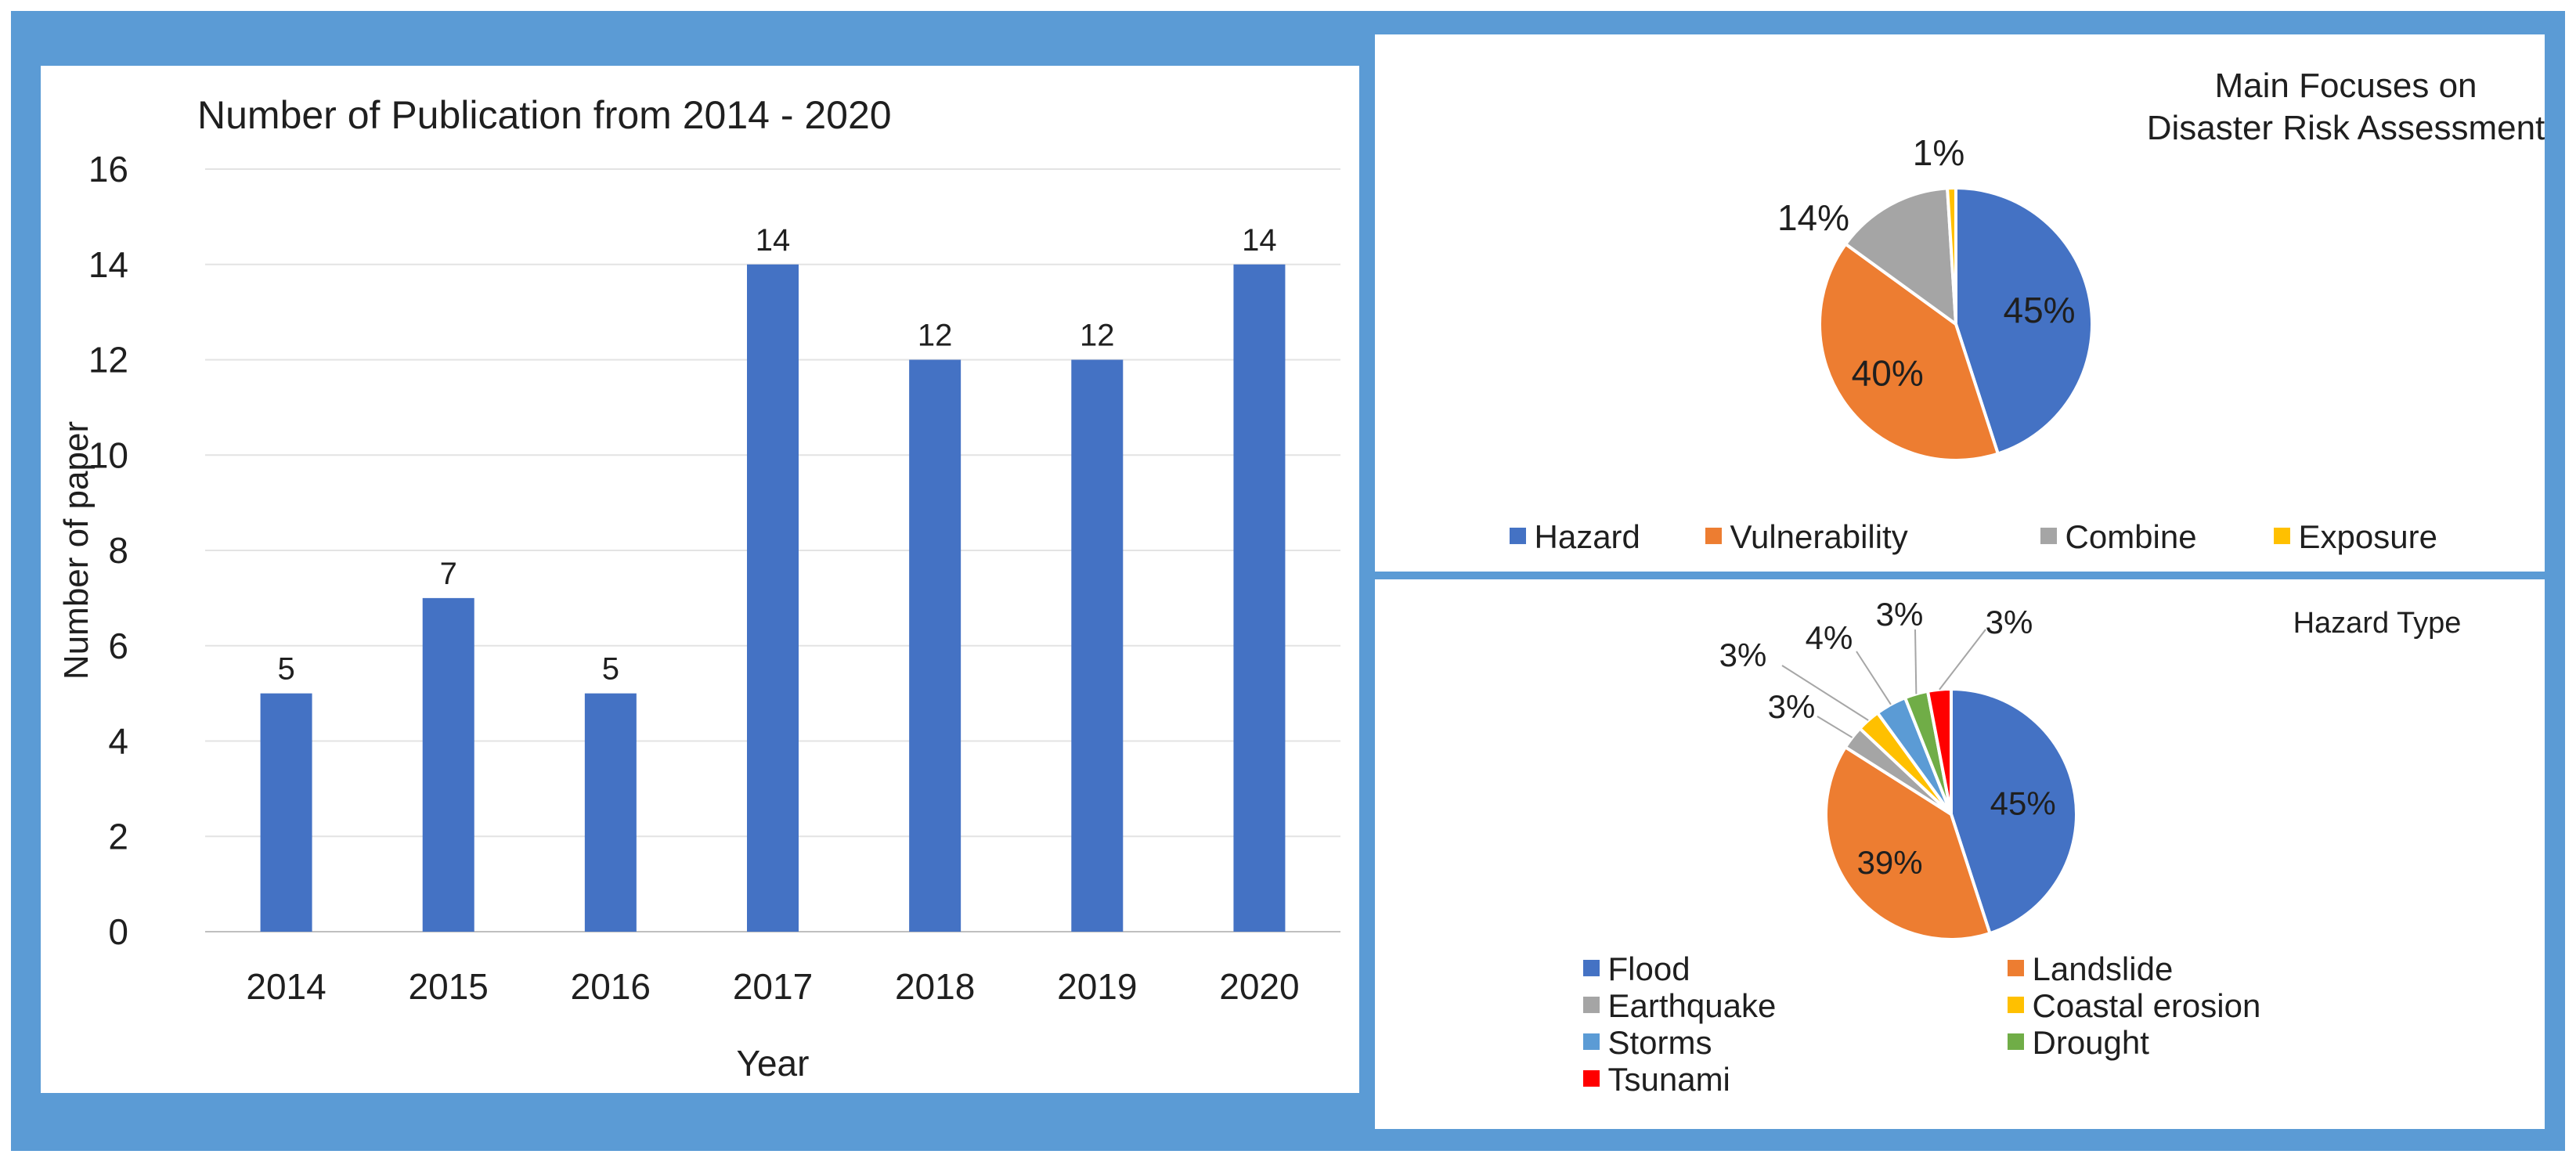 Image resolution: width=2576 pixels, height=1165 pixels. Describe the element at coordinates (118, 646) in the screenshot. I see `y-tick-label: 6` at that location.